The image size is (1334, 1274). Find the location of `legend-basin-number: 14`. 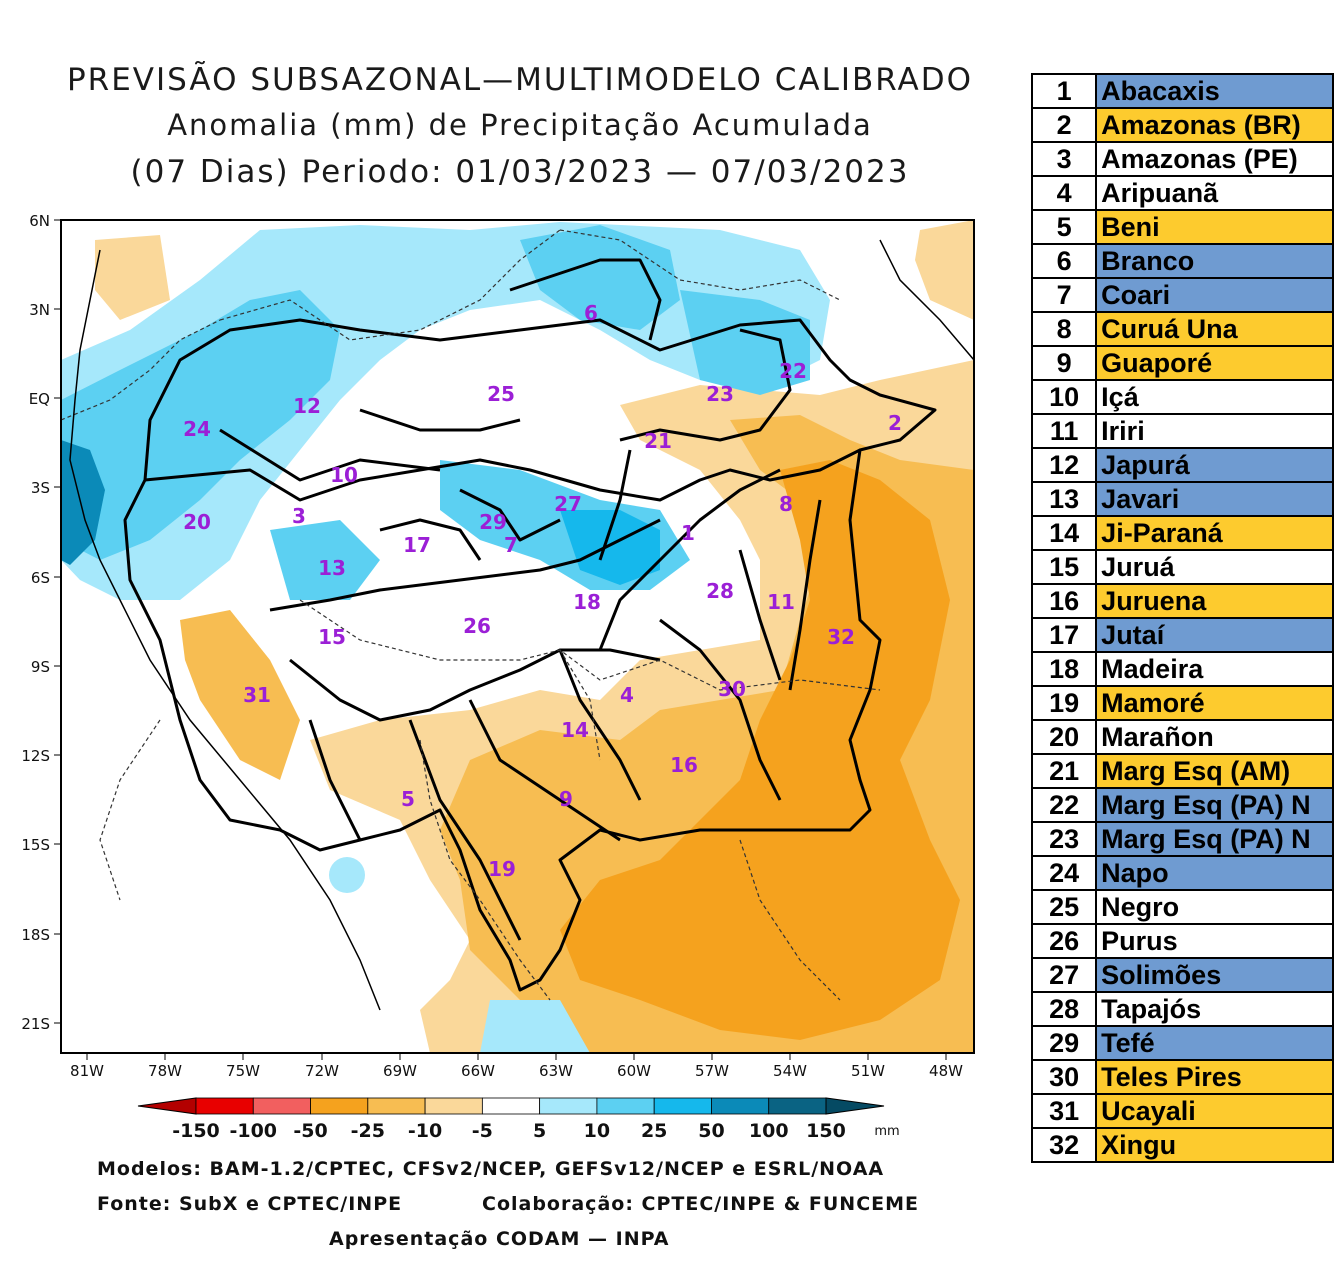

legend-basin-number: 14 is located at coordinates (1064, 533).